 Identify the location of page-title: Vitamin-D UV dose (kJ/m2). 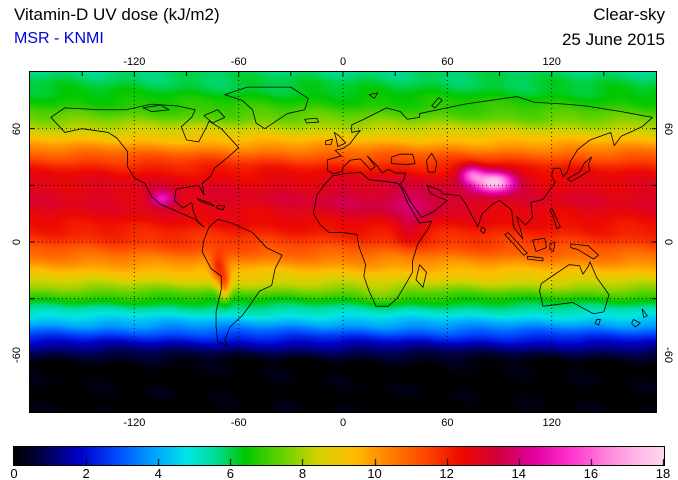
(117, 14).